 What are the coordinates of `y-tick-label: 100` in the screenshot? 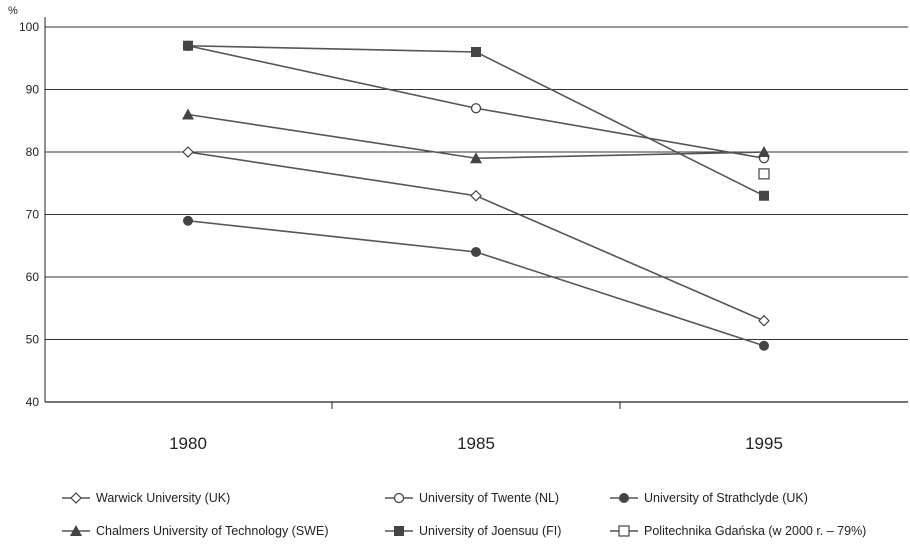 It's located at (29, 27).